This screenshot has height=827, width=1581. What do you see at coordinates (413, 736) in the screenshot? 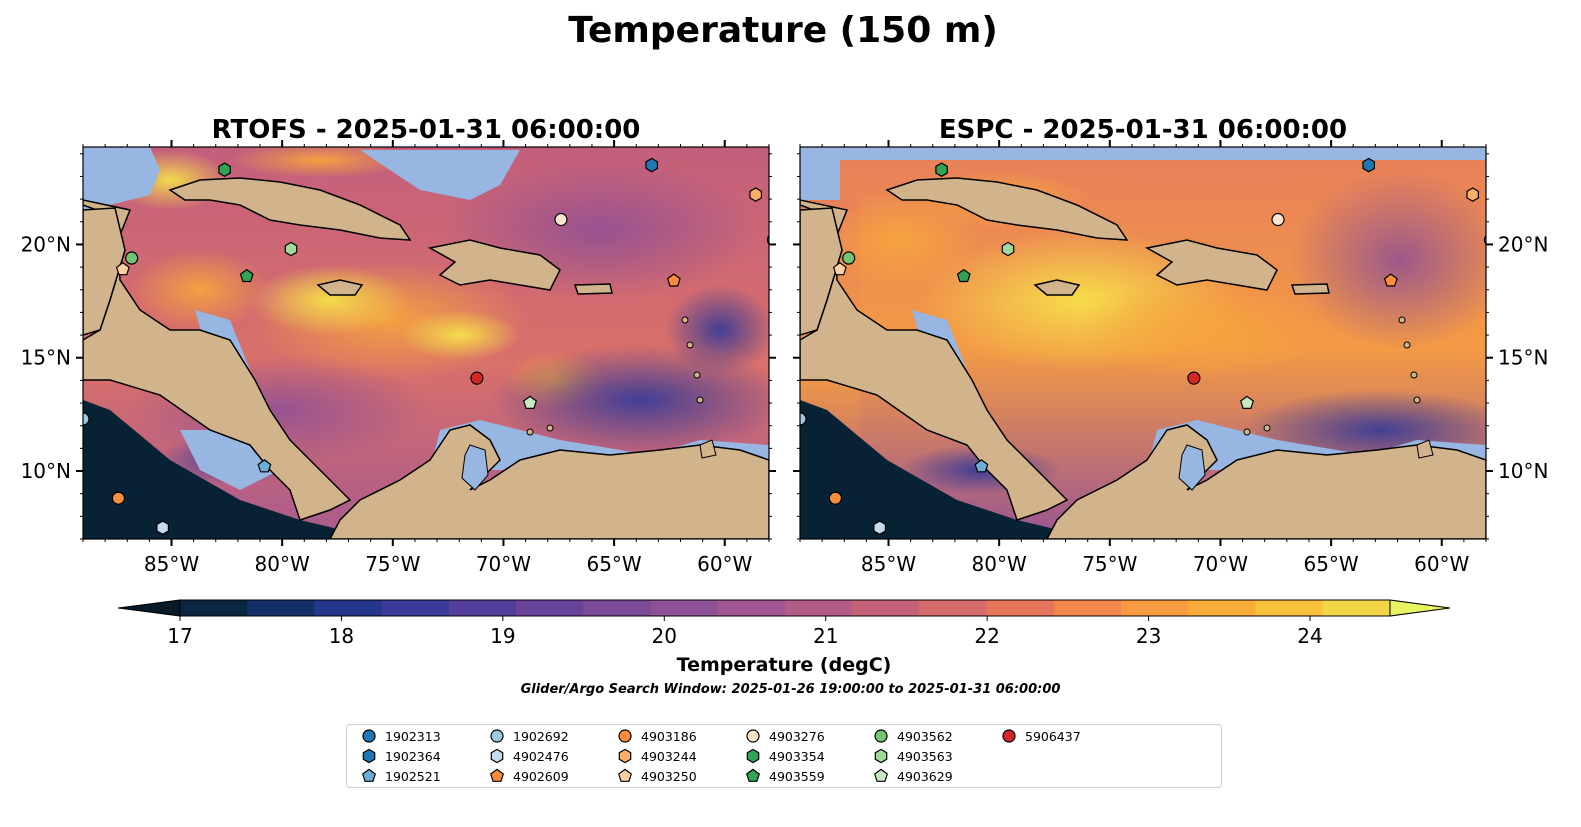
I see `legend-label: 1902313` at bounding box center [413, 736].